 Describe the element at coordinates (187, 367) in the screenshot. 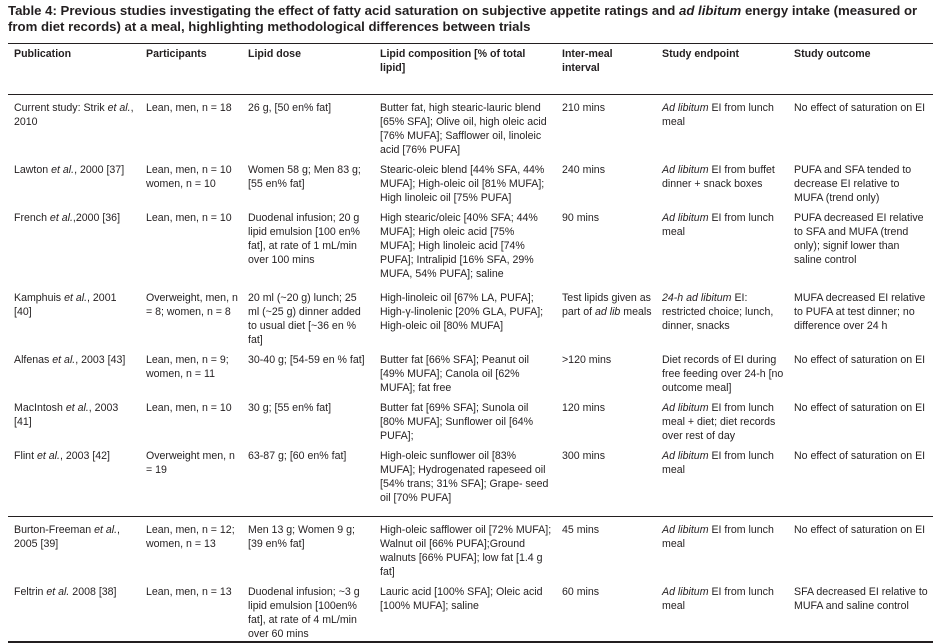

I see `text: Lean, men, n = 9; women, n = 11` at that location.